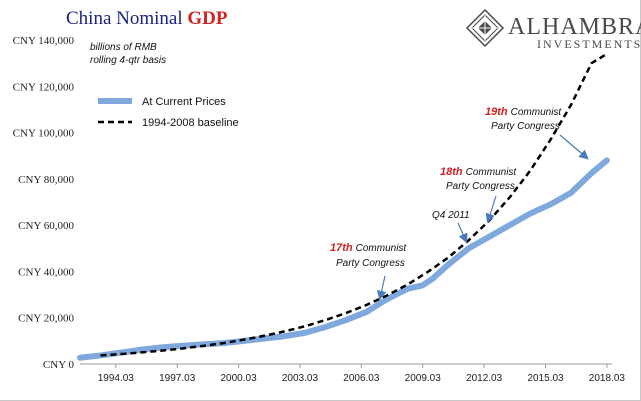 This screenshot has height=401, width=641. What do you see at coordinates (361, 378) in the screenshot?
I see `x-tick-label: 2006.03` at bounding box center [361, 378].